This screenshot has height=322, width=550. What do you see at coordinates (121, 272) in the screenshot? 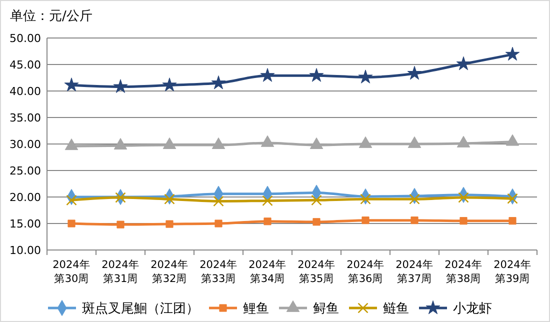
I see `x-tick-label: 2024年第31周` at bounding box center [121, 272].